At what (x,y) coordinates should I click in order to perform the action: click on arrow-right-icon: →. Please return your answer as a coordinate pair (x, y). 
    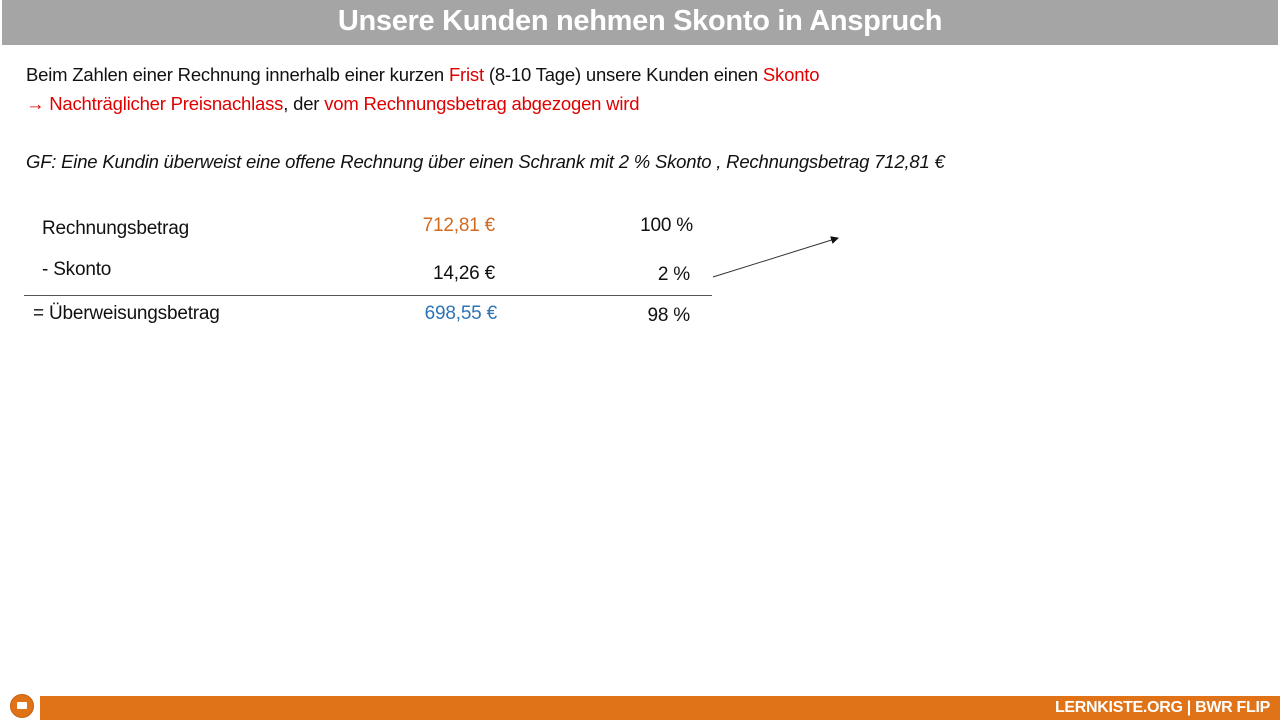
    Looking at the image, I should click on (35, 103).